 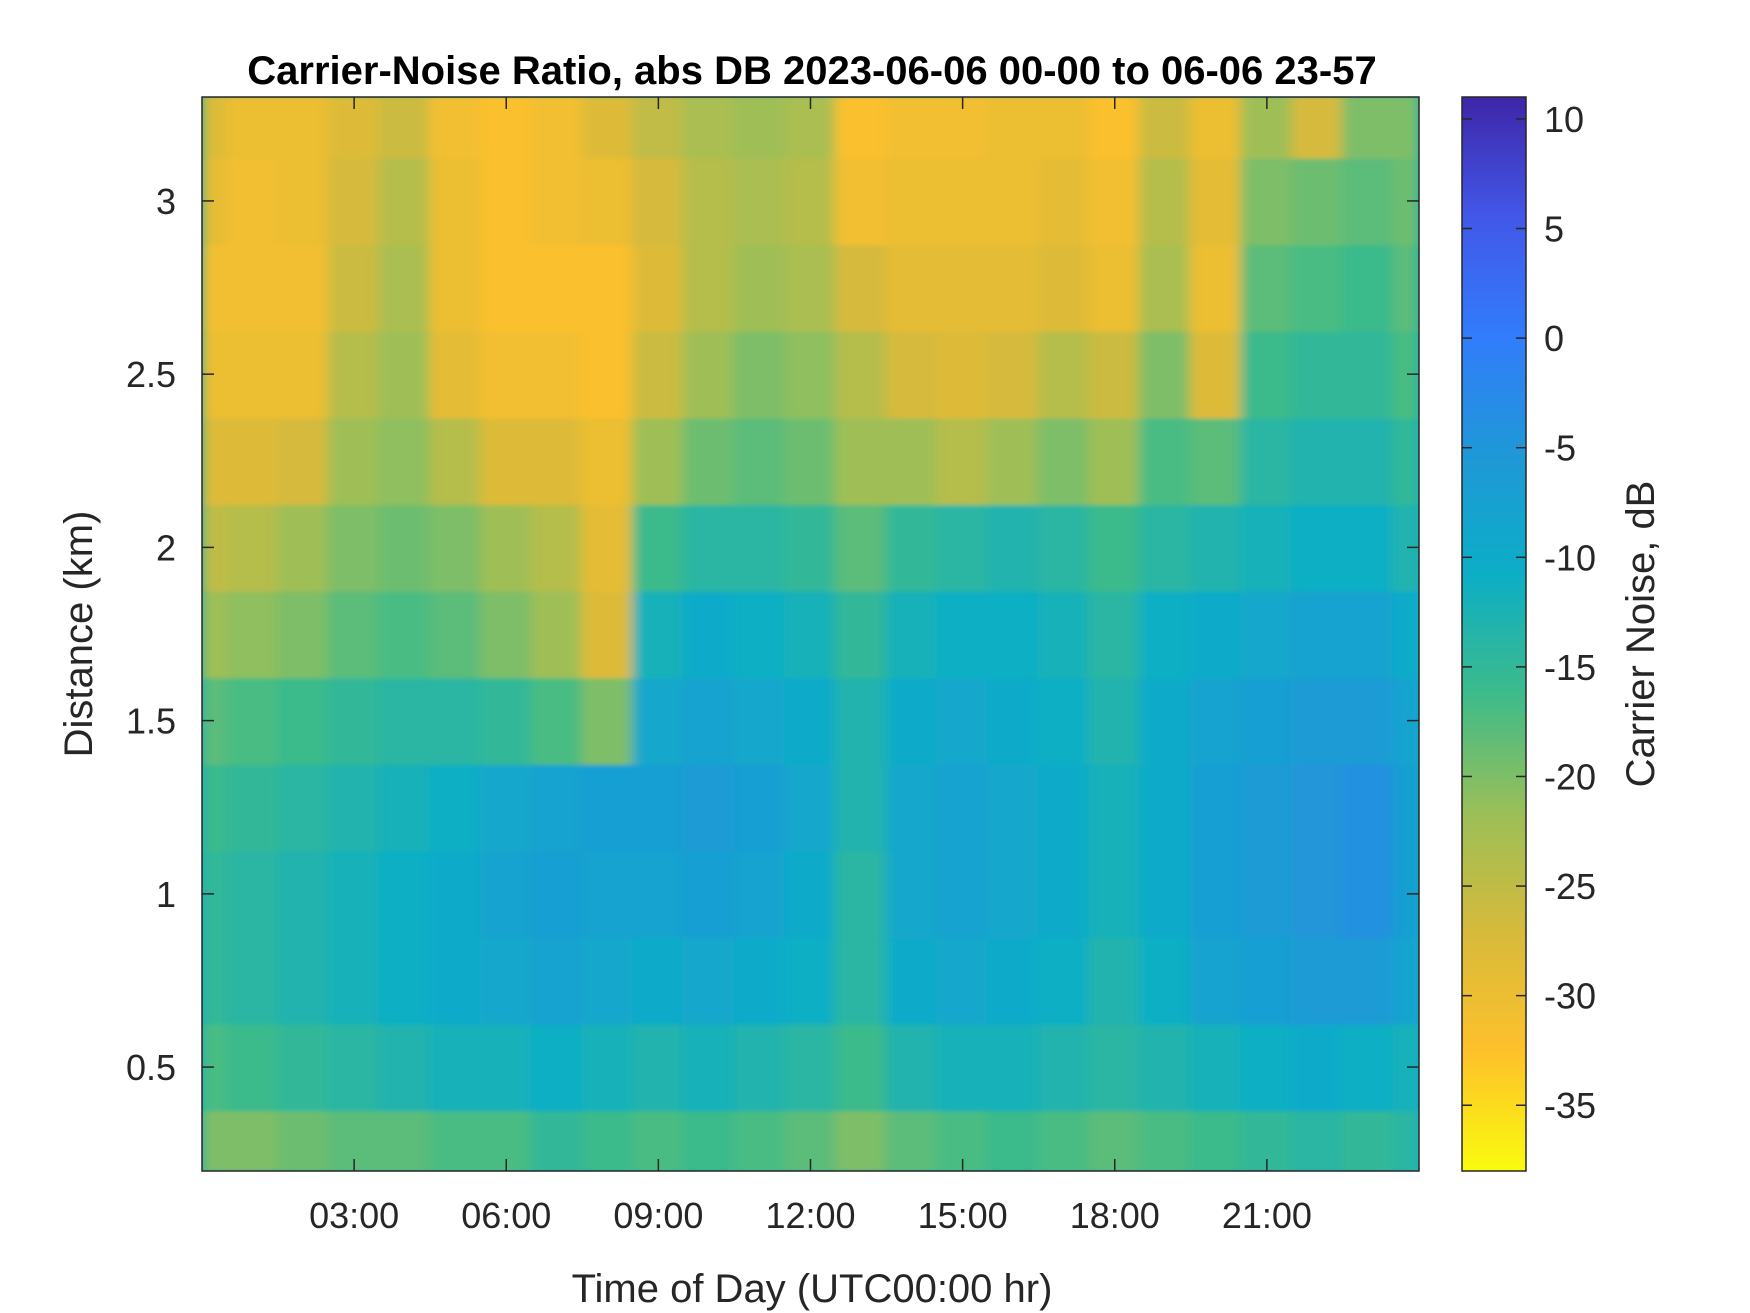 I want to click on x-tick-label: 03:00, so click(x=354, y=1215).